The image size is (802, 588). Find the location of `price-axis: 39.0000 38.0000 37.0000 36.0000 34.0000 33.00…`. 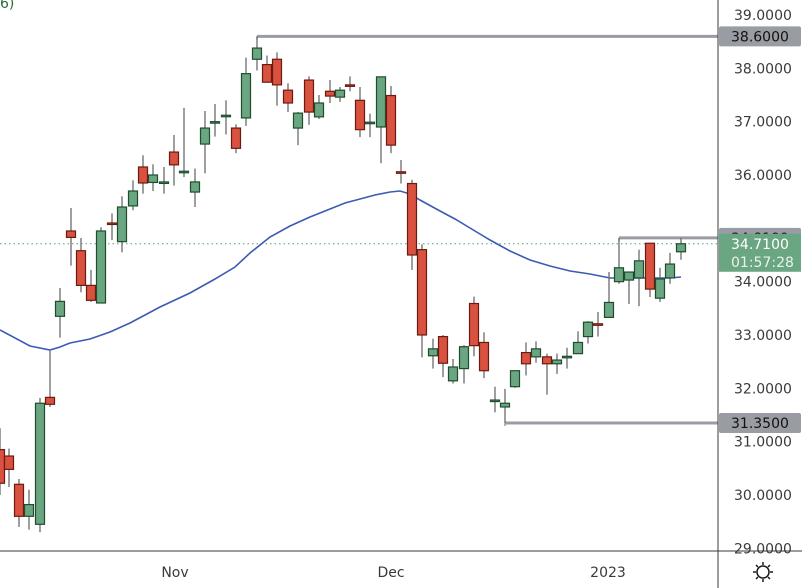

price-axis: 39.0000 38.0000 37.0000 36.0000 34.0000 33.00… is located at coordinates (759, 294).